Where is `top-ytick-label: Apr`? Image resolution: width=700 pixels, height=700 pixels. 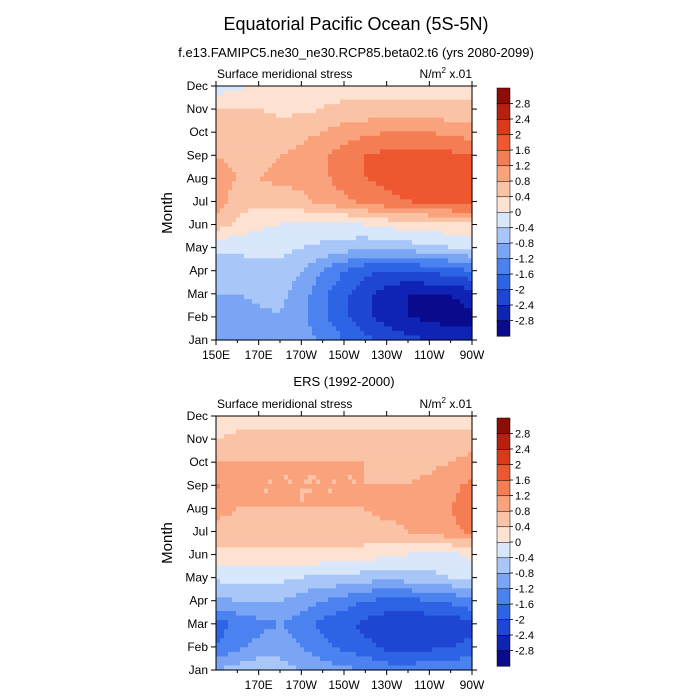 top-ytick-label: Apr is located at coordinates (198, 271).